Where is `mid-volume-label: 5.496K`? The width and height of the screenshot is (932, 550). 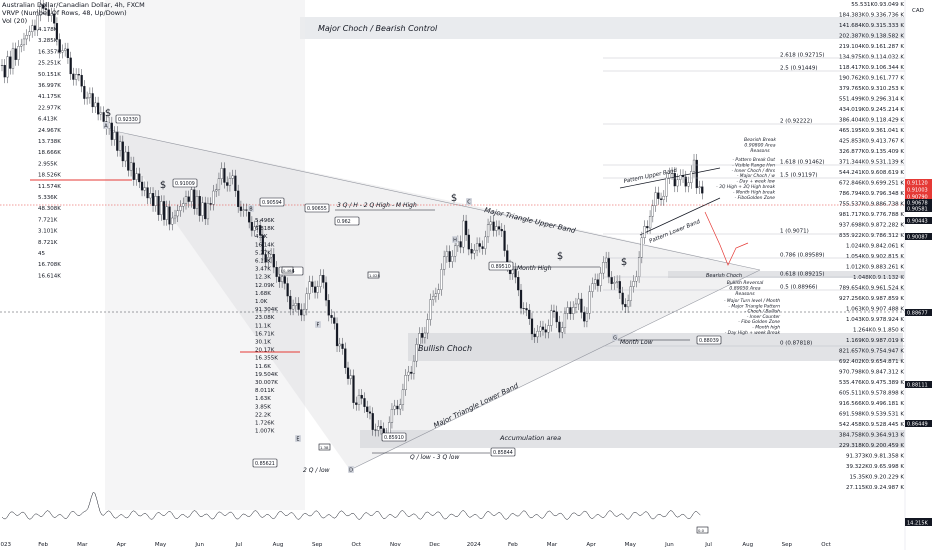
mid-volume-label: 5.496K is located at coordinates (265, 221).